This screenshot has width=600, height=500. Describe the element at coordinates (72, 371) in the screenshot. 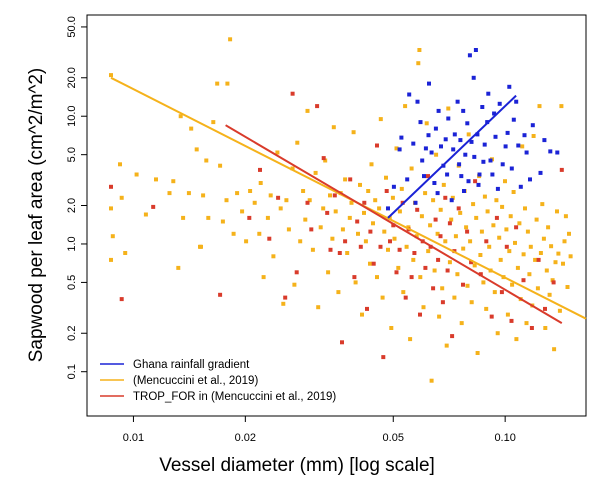

I see `y-tick-label: 0.1` at that location.